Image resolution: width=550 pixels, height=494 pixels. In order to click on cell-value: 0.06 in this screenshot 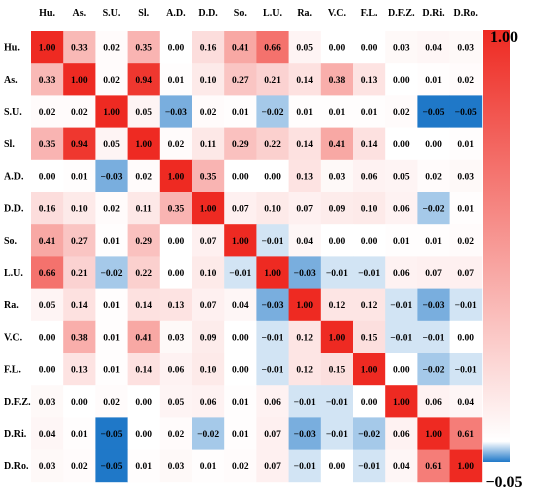, I will do `click(401, 435)`.